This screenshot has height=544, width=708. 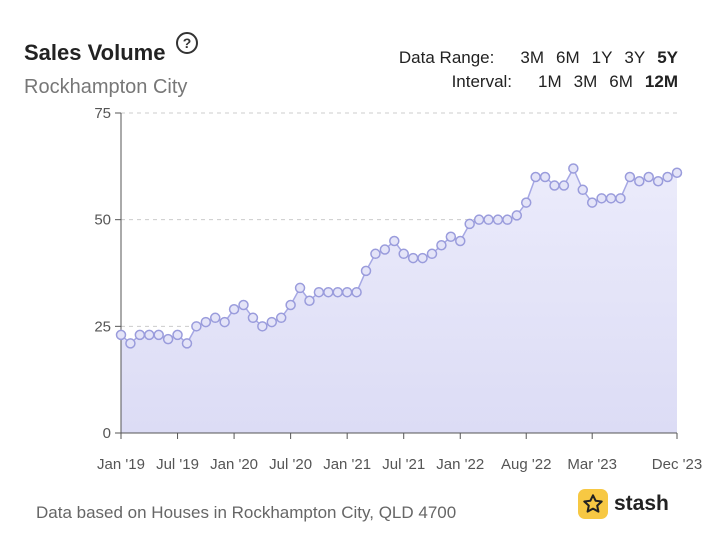 What do you see at coordinates (446, 57) in the screenshot?
I see `data-range-label: Data Range:` at bounding box center [446, 57].